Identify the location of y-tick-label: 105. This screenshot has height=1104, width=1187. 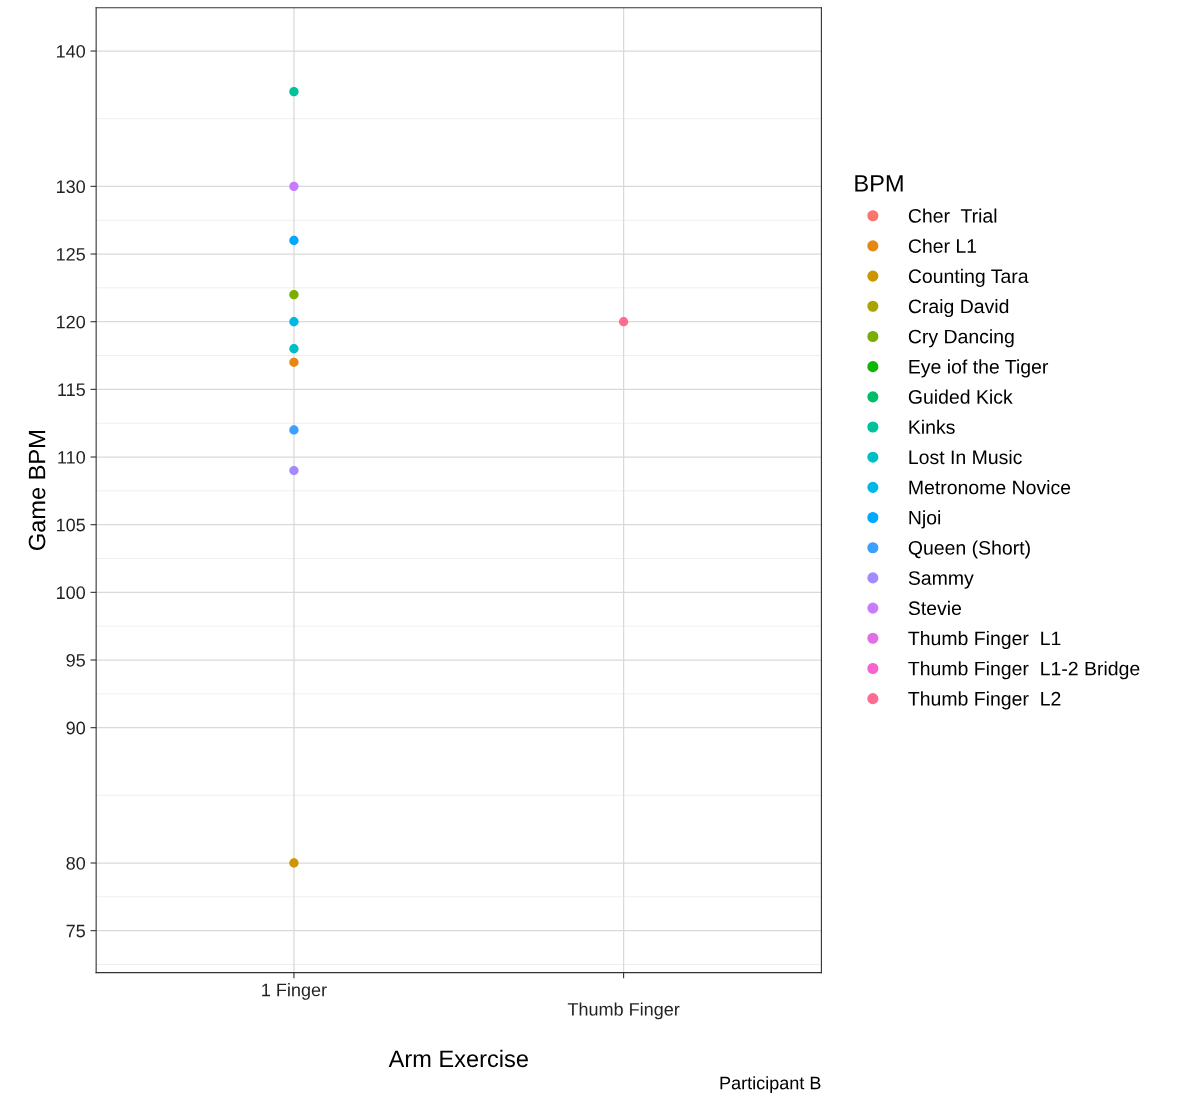
(70, 525).